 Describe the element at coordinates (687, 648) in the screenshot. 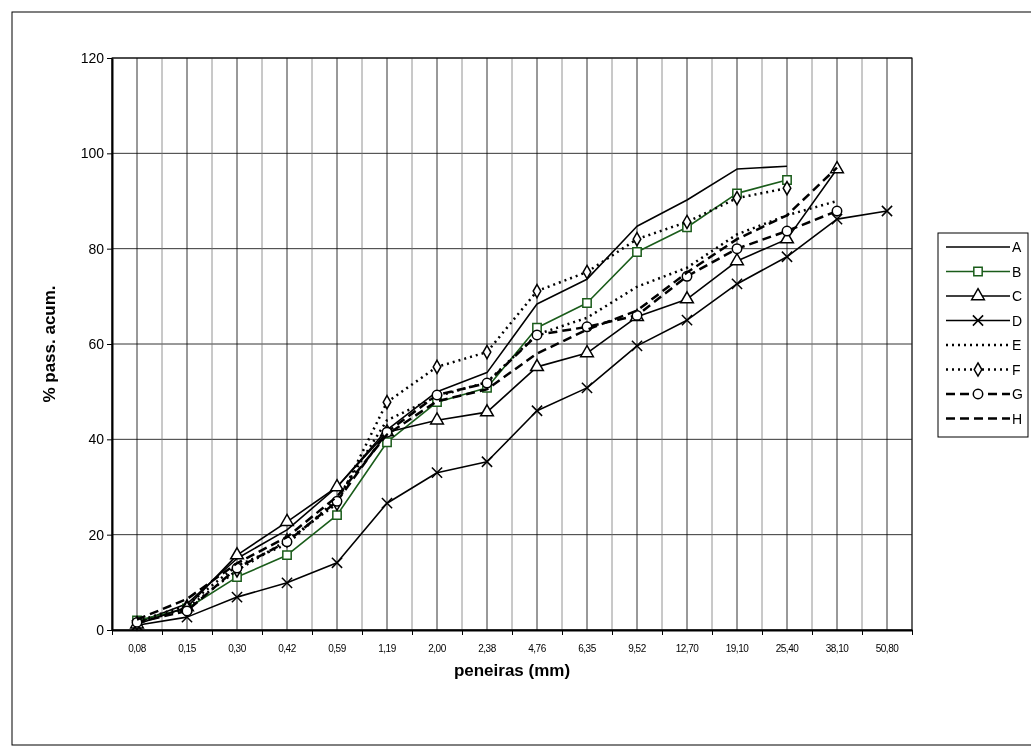

I see `x-tick-label: 12,70` at that location.